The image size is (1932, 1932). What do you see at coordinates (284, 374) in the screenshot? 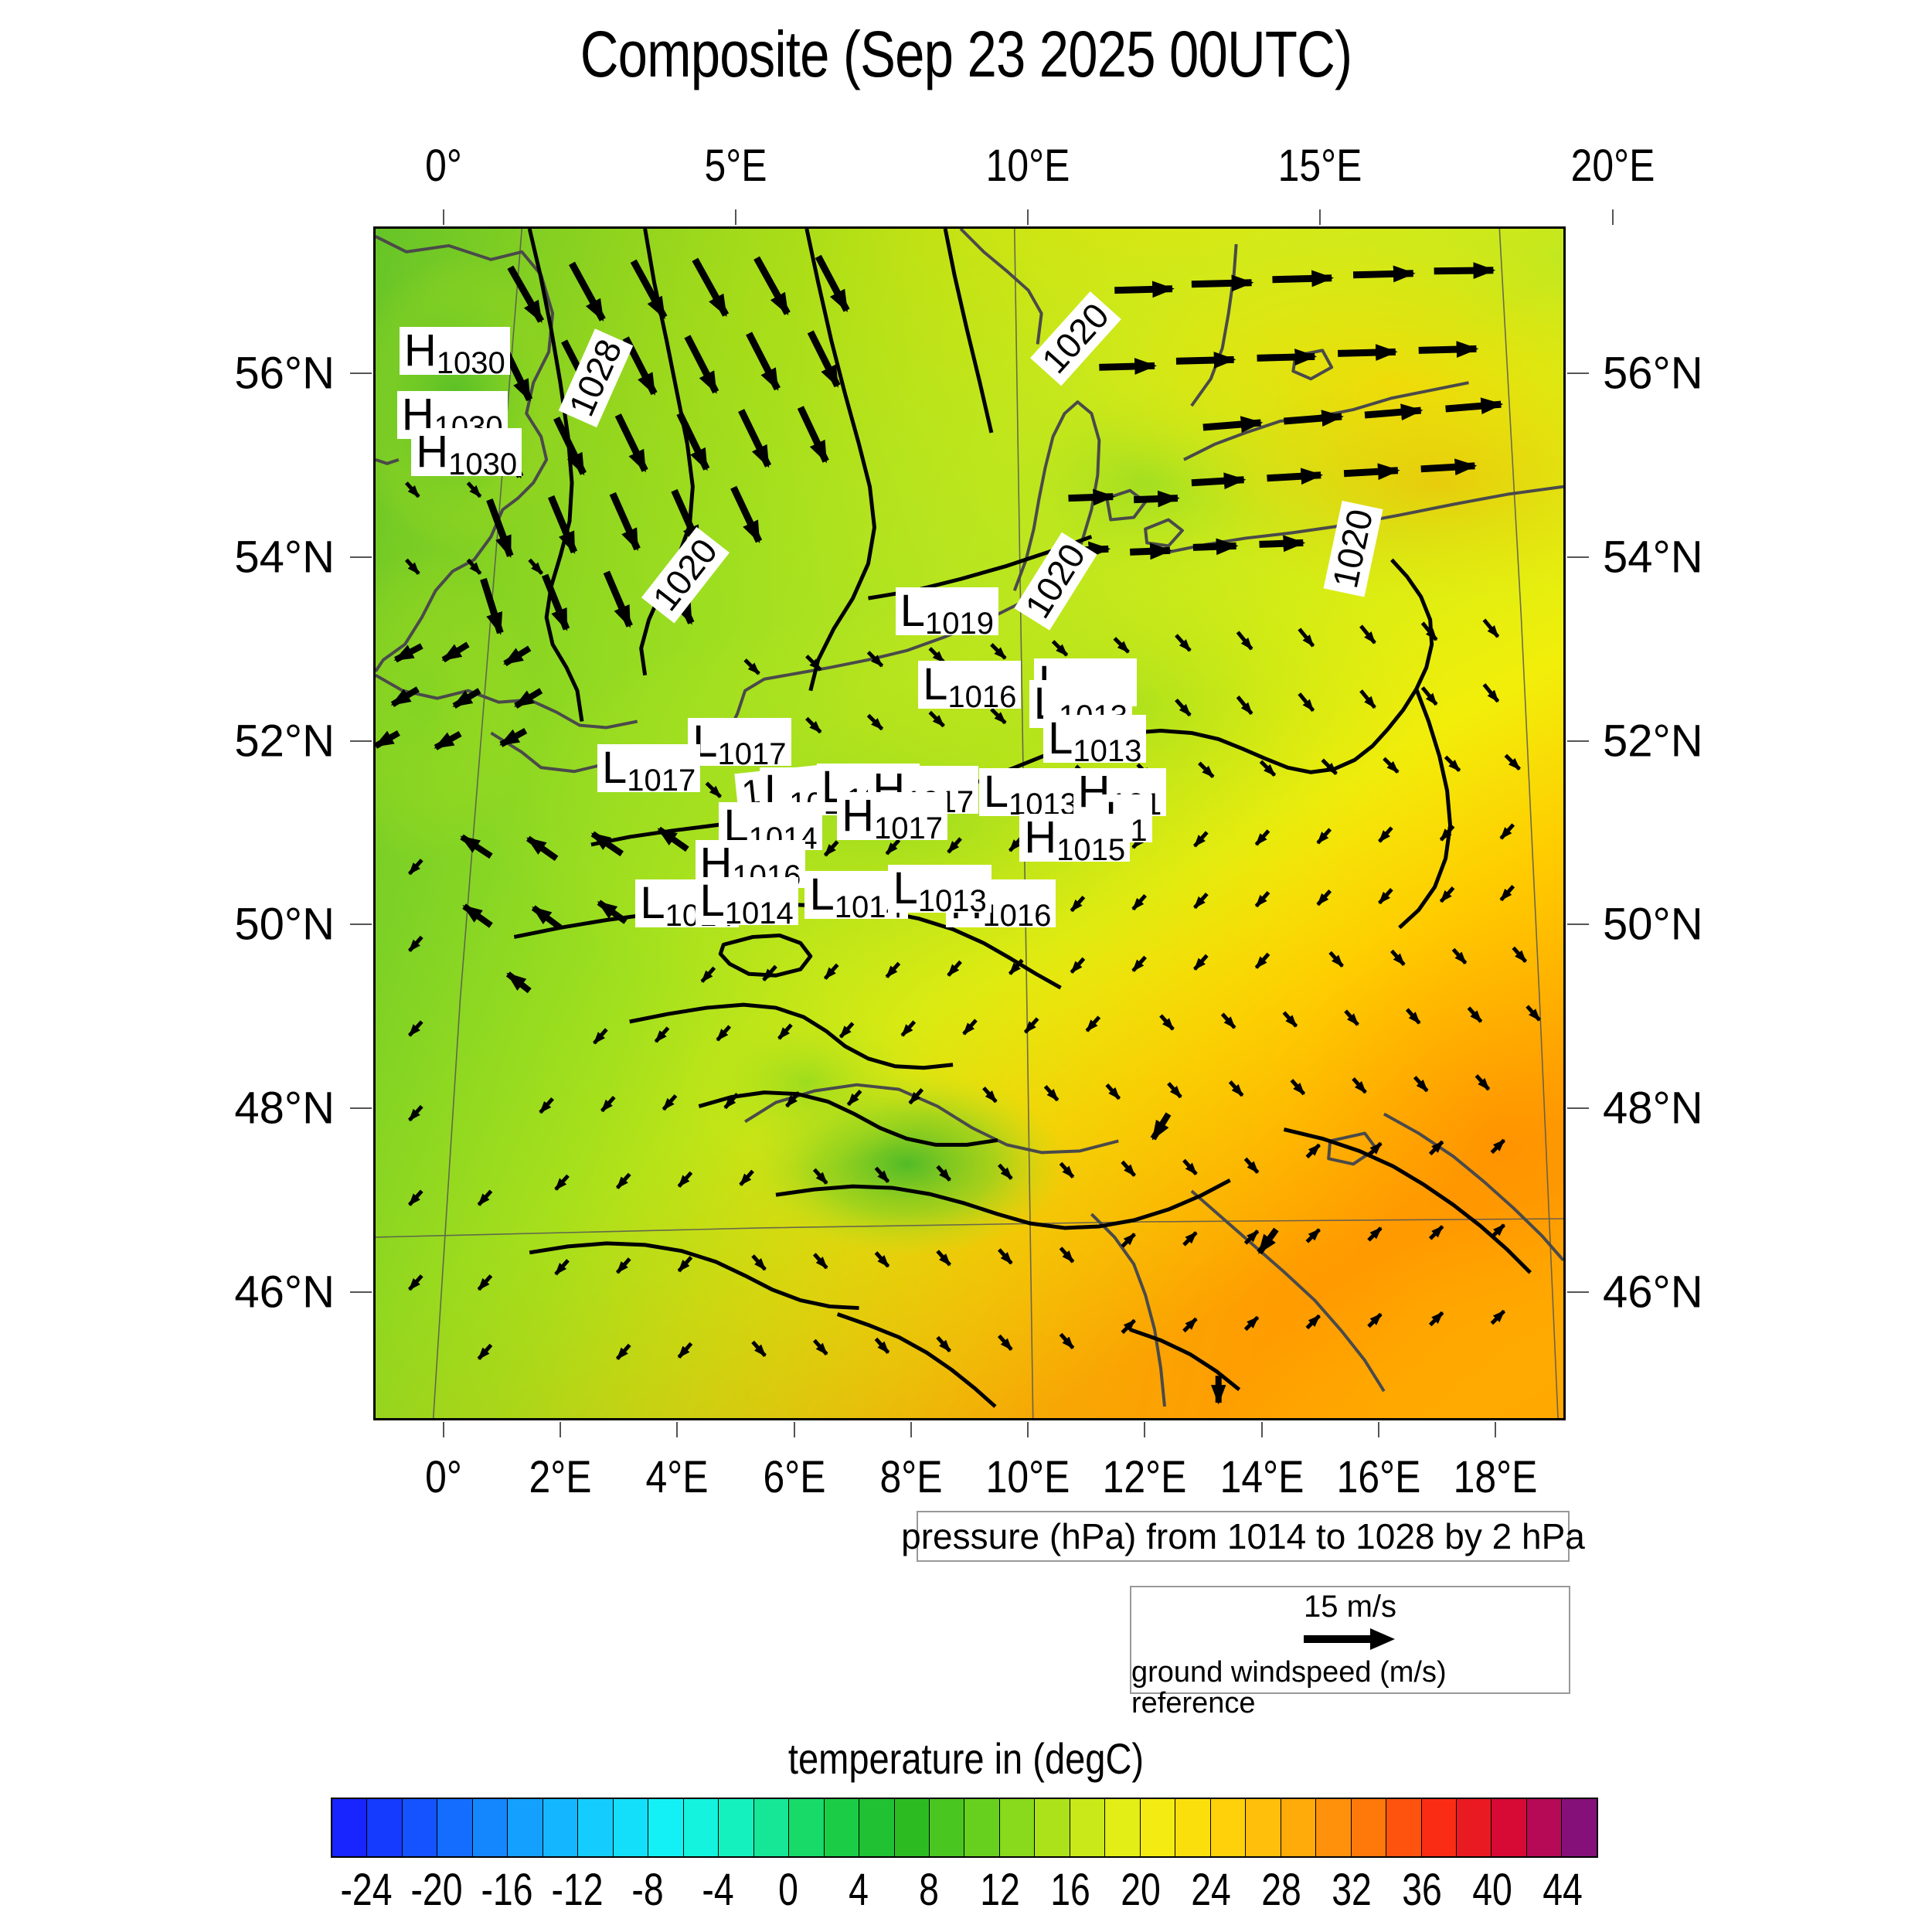
I see `axis-label-left-0: 56°N` at bounding box center [284, 374].